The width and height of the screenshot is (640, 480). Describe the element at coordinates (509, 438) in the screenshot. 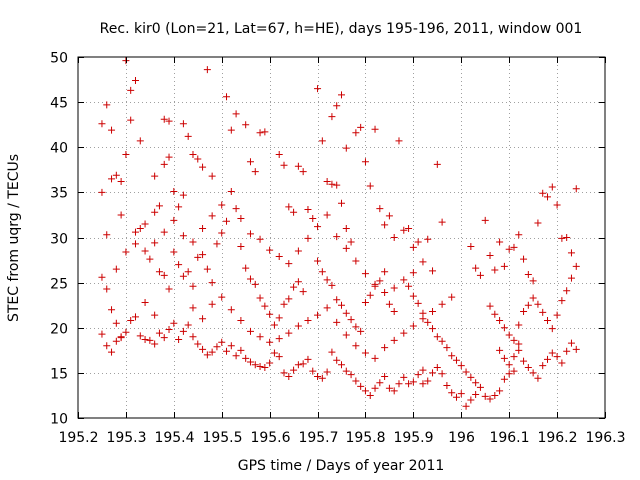

I see `x-tick-label: 196.1` at that location.